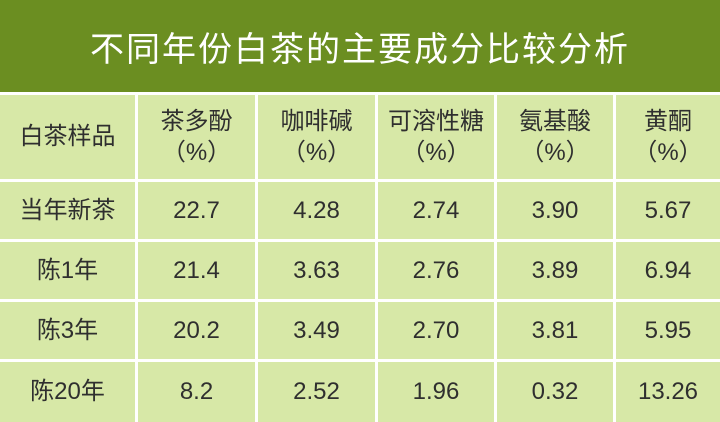  I want to click on table-cell: 3.63, so click(316, 270).